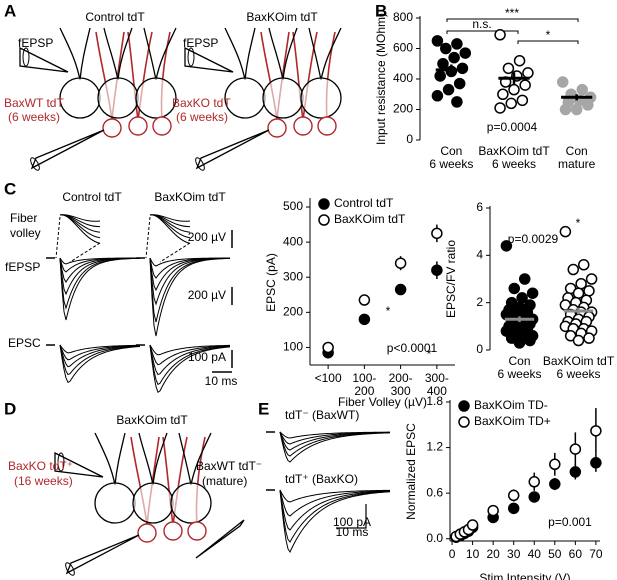  What do you see at coordinates (23, 218) in the screenshot?
I see `trace-label: Fiber` at bounding box center [23, 218].